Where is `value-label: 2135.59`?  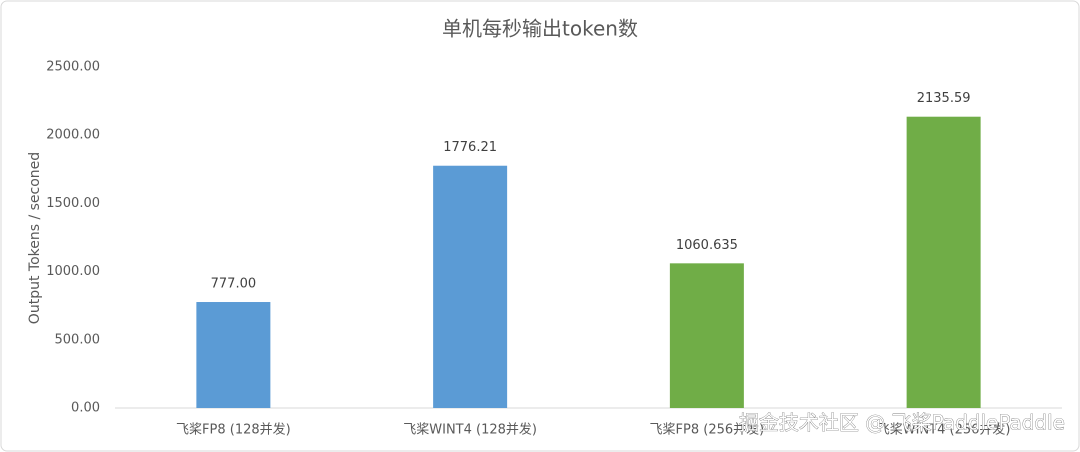
value-label: 2135.59 is located at coordinates (944, 98).